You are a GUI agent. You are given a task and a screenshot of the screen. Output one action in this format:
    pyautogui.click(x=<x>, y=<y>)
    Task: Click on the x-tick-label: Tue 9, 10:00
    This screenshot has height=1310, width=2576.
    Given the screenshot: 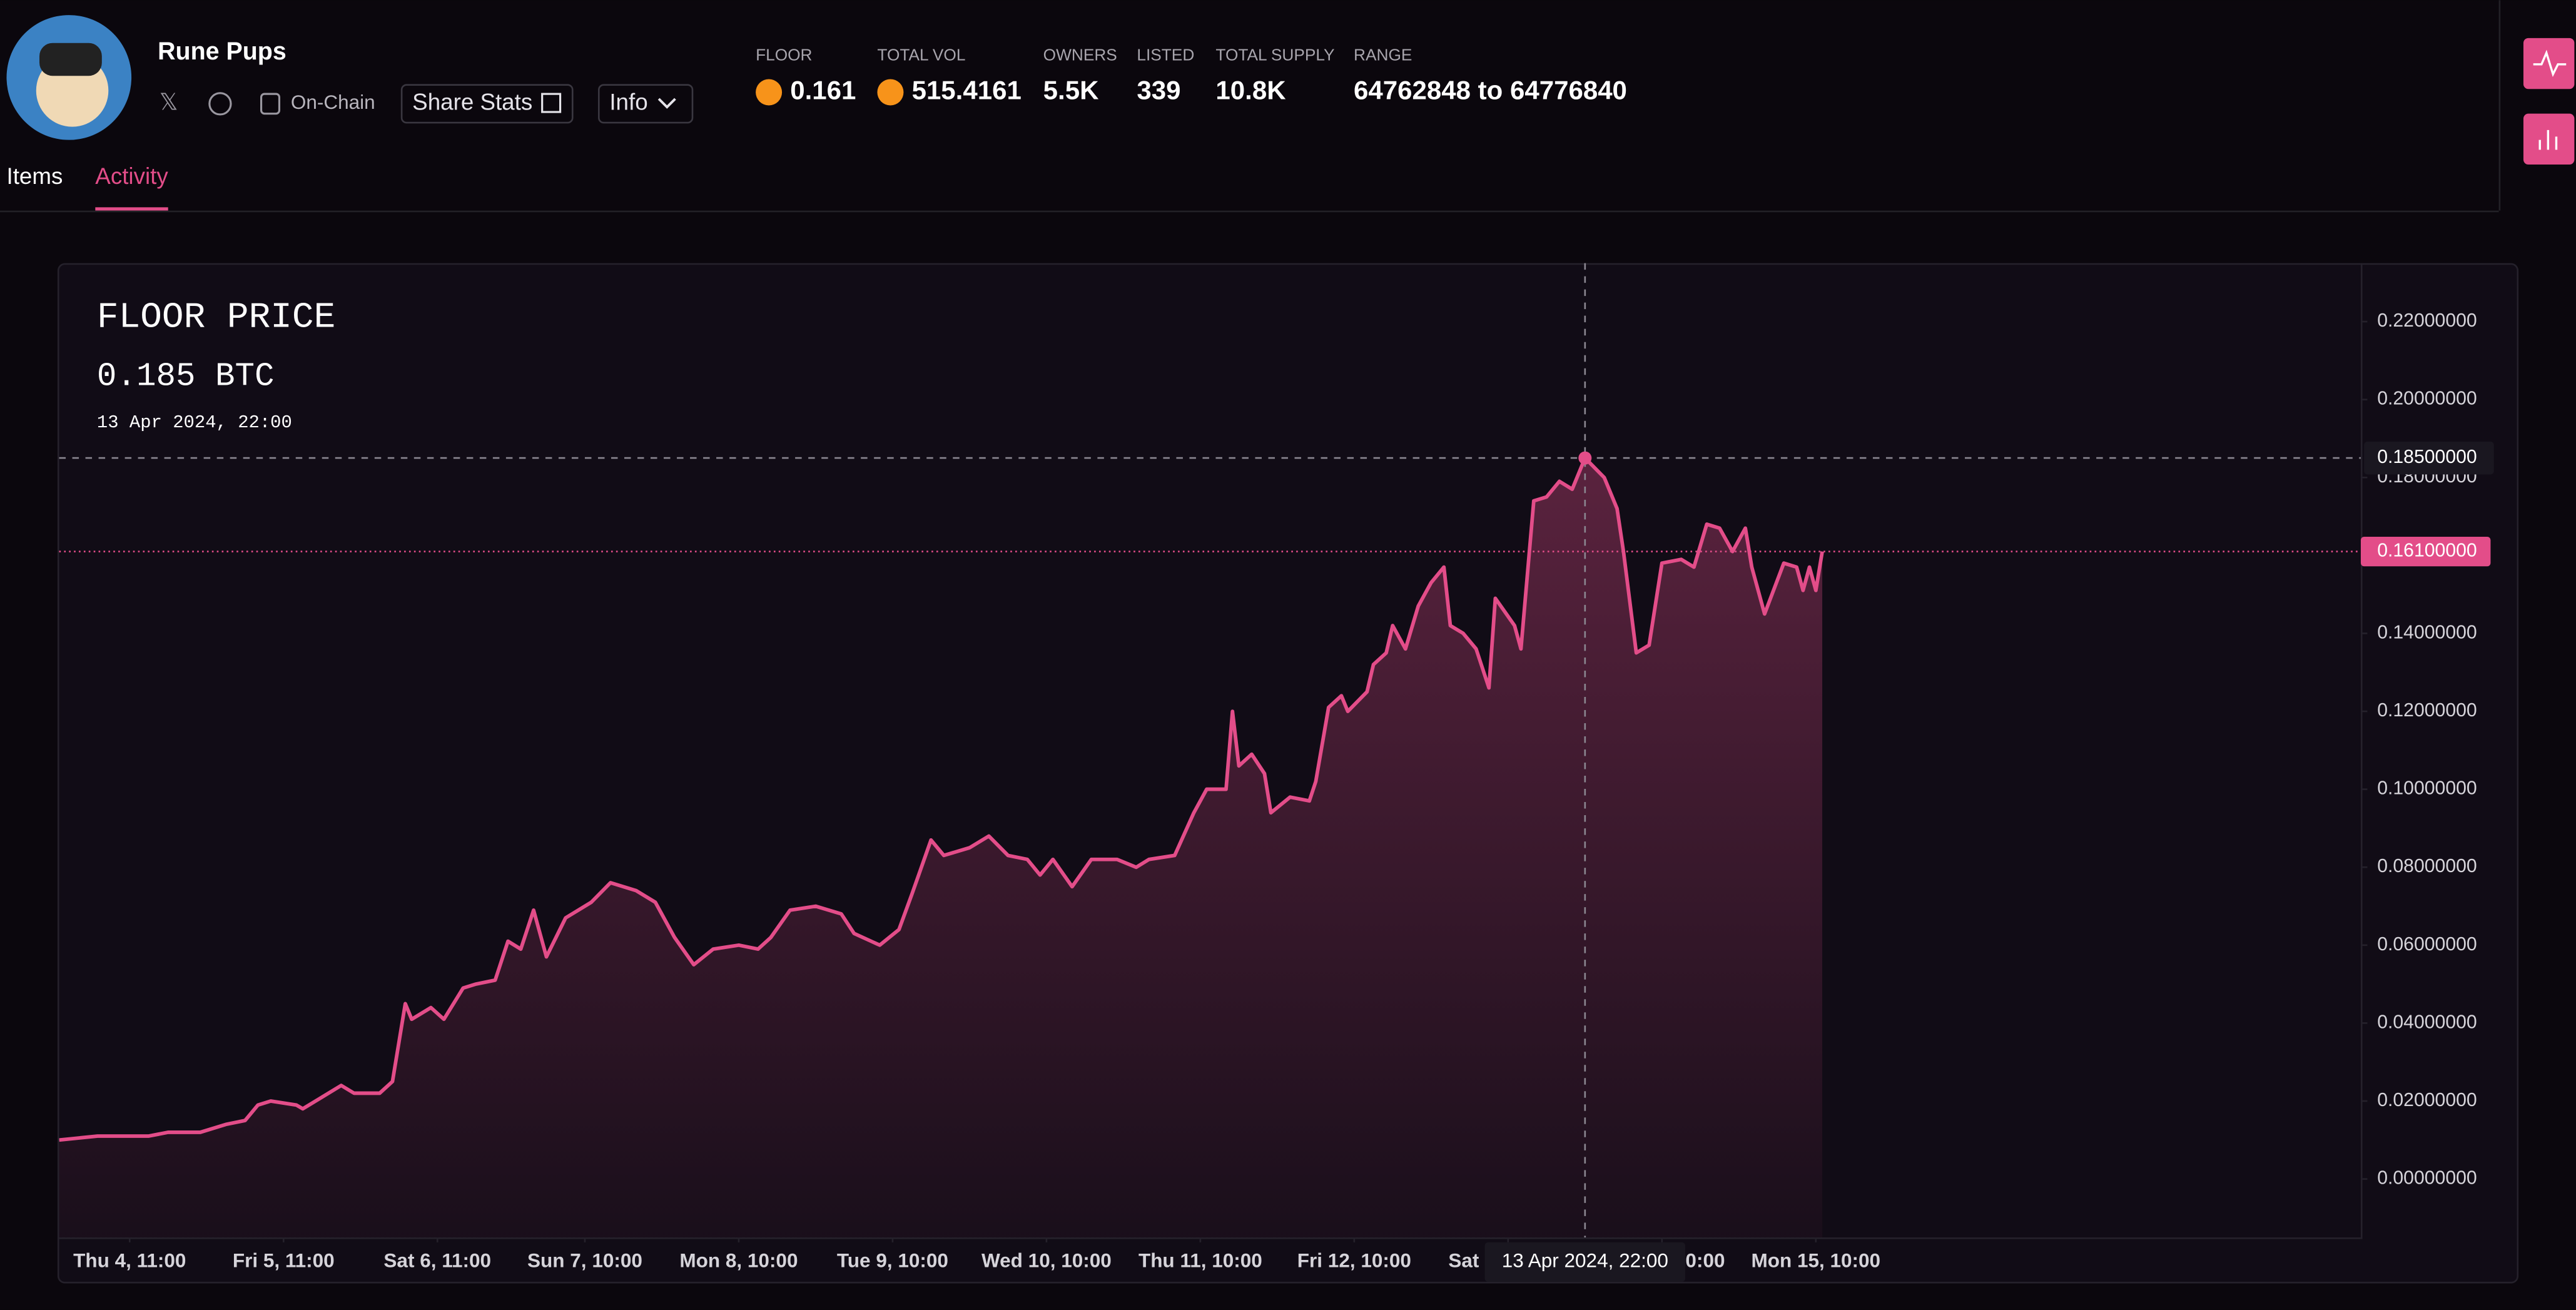 What is the action you would take?
    pyautogui.click(x=892, y=1260)
    